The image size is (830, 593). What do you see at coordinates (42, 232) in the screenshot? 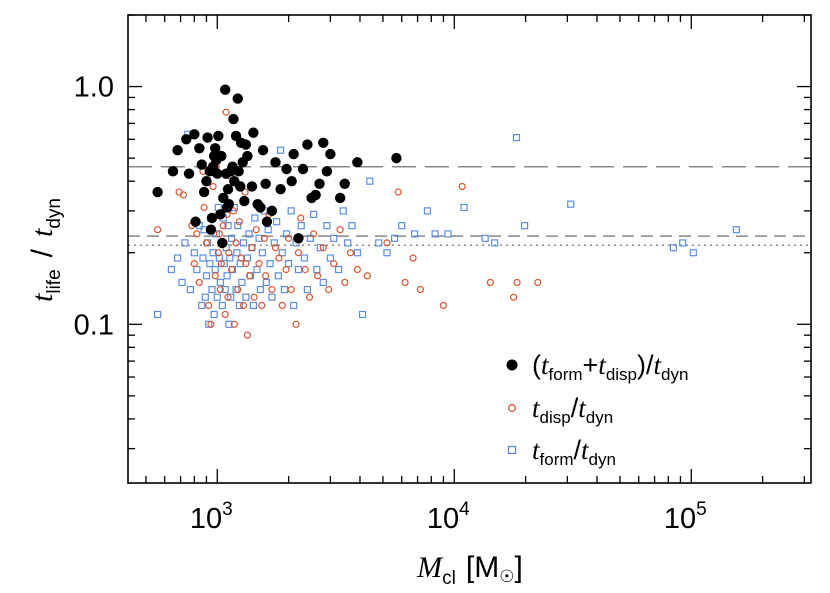
I see `ylabel-den: t` at bounding box center [42, 232].